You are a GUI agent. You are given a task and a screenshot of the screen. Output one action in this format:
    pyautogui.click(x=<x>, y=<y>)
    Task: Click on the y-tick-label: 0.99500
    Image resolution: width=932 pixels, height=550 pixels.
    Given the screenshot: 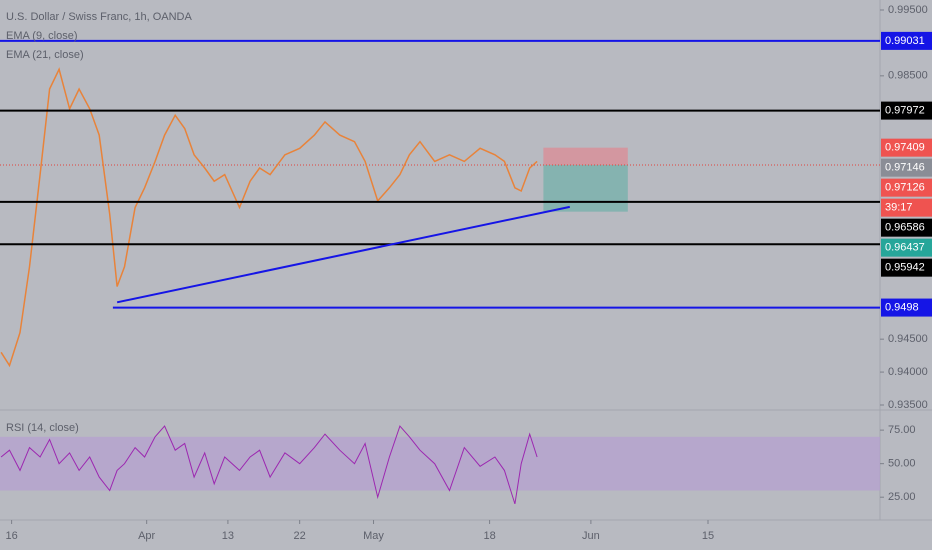 What is the action you would take?
    pyautogui.click(x=908, y=10)
    